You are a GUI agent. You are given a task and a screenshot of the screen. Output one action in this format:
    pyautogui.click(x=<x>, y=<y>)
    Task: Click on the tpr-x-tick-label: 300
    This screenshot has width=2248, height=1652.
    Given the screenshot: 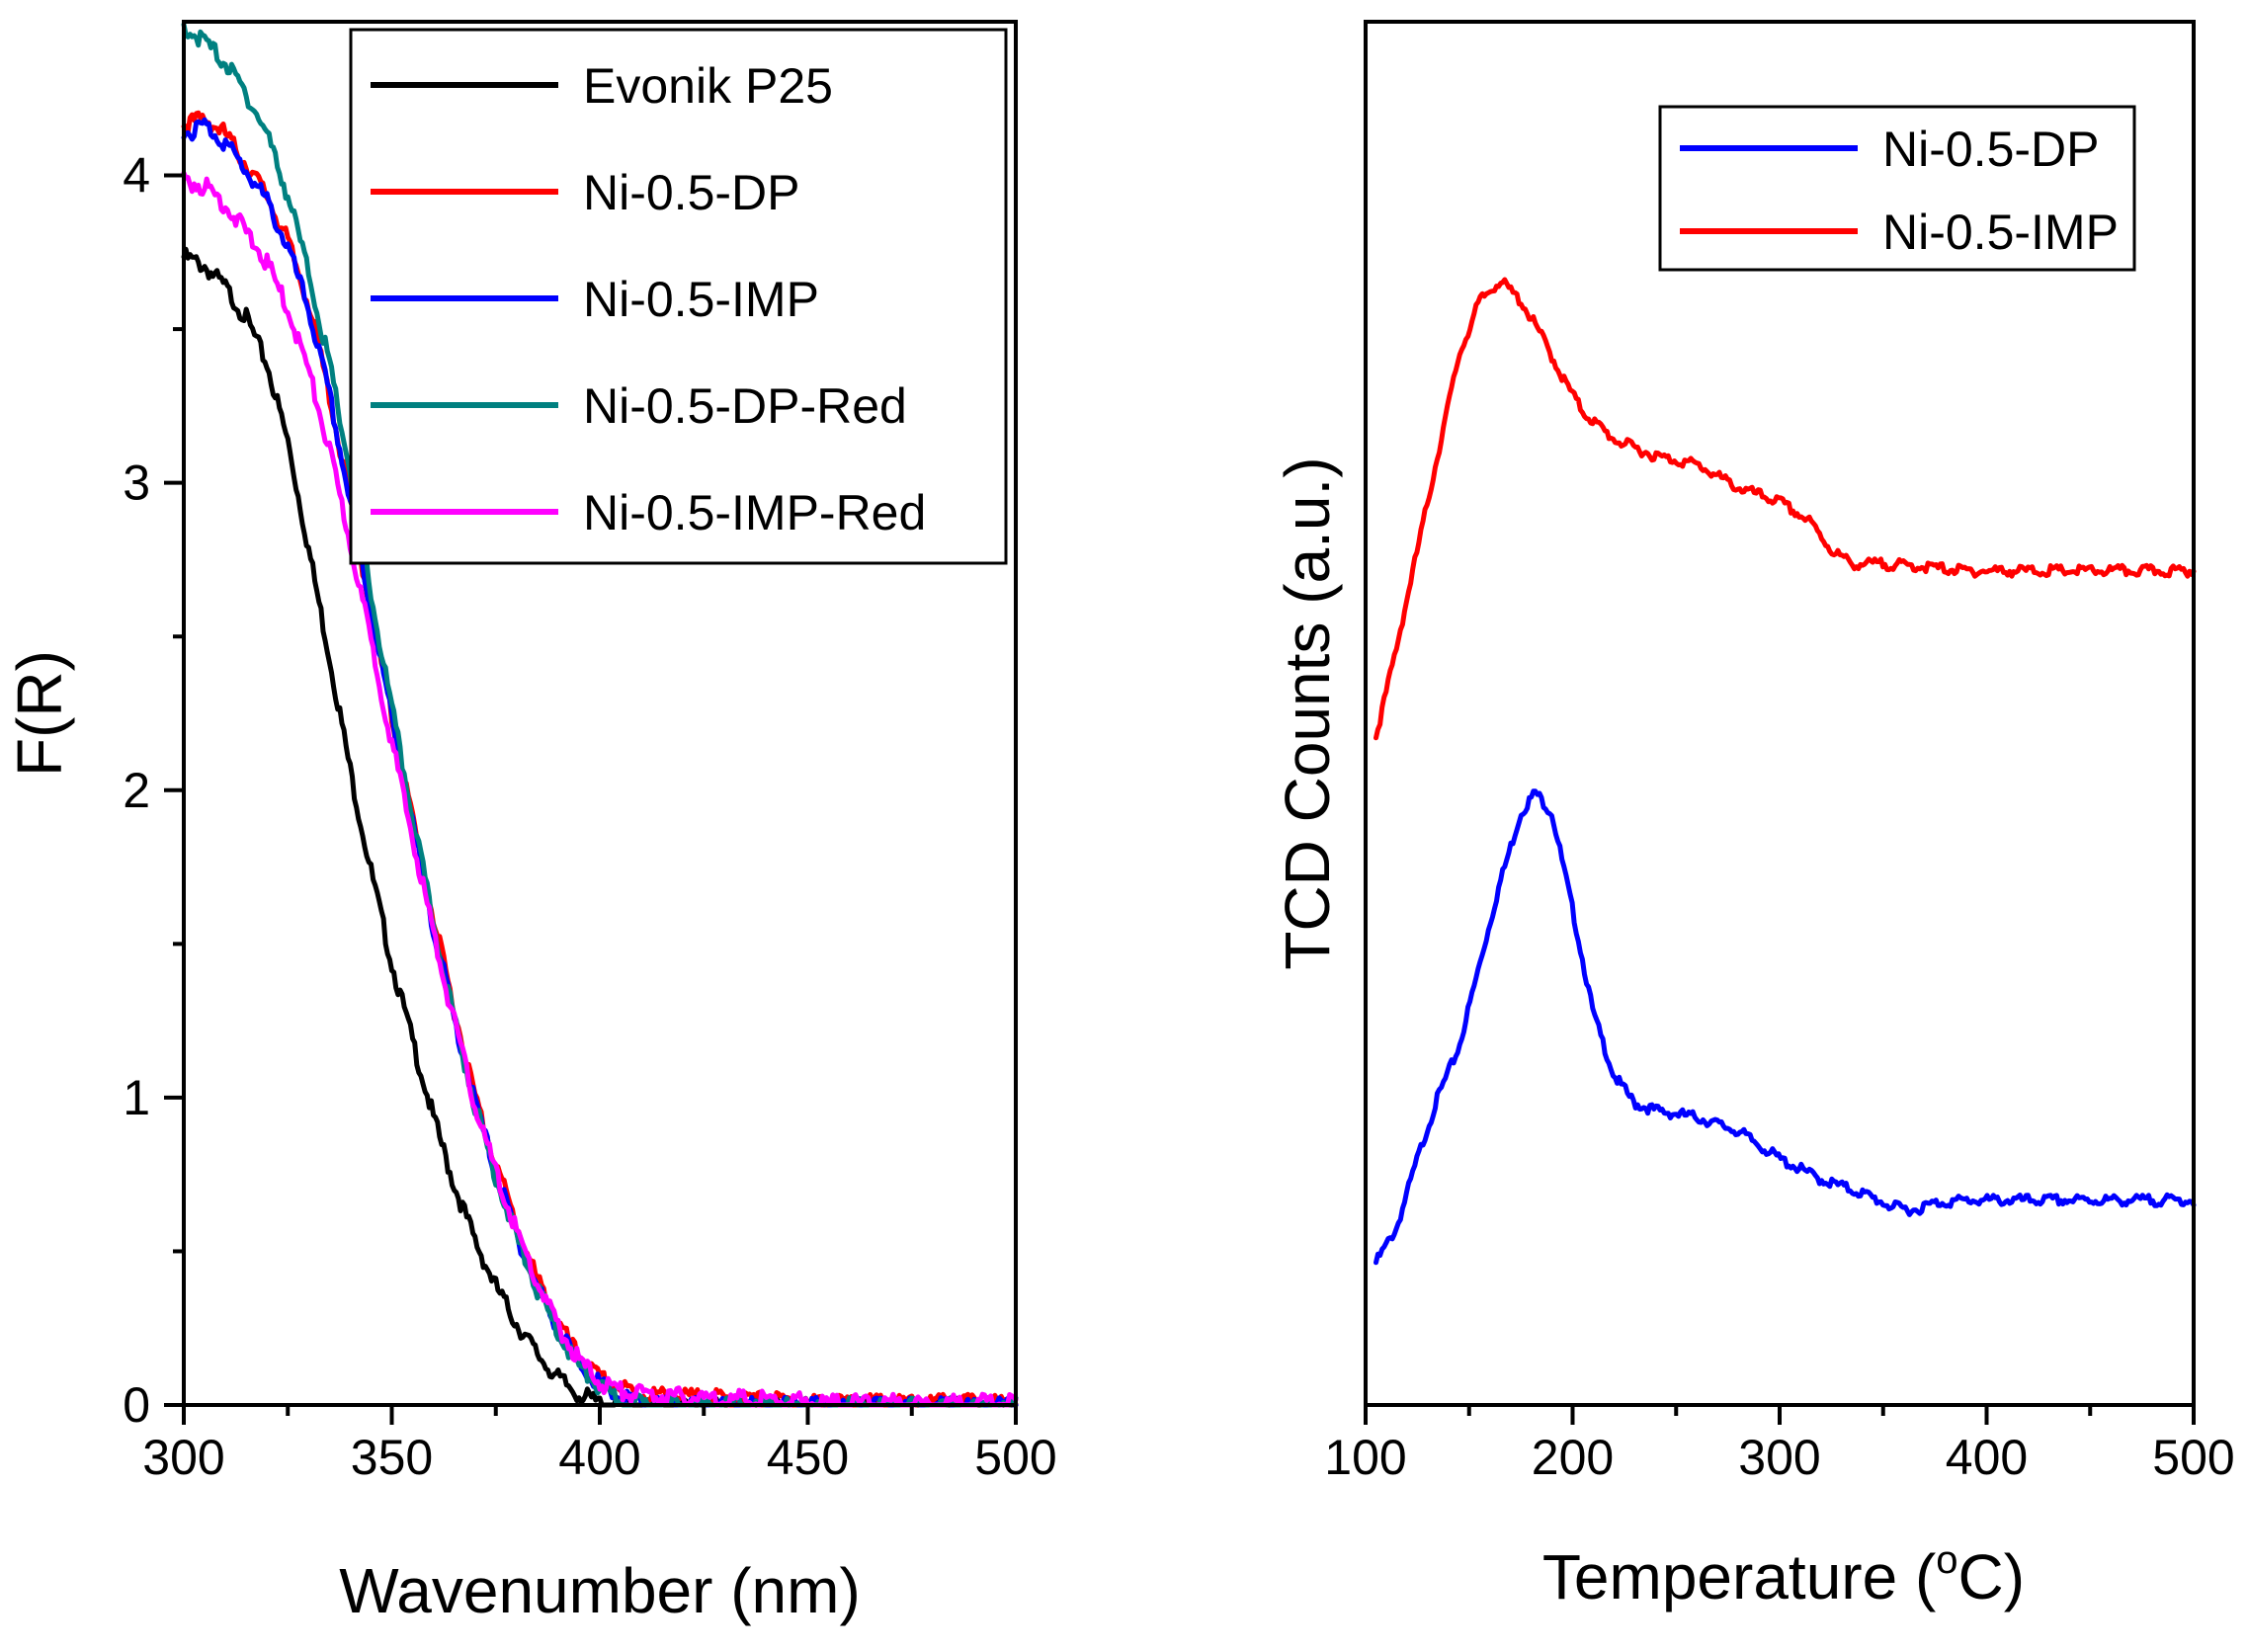 What is the action you would take?
    pyautogui.click(x=1779, y=1457)
    